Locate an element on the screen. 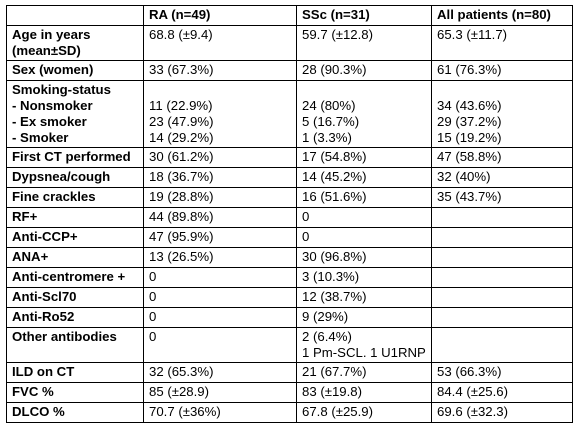 This screenshot has height=442, width=579. table-row: FVC % 85 (±28.9) 83 (±19.8) 84.4 (±25.6) is located at coordinates (289, 392).